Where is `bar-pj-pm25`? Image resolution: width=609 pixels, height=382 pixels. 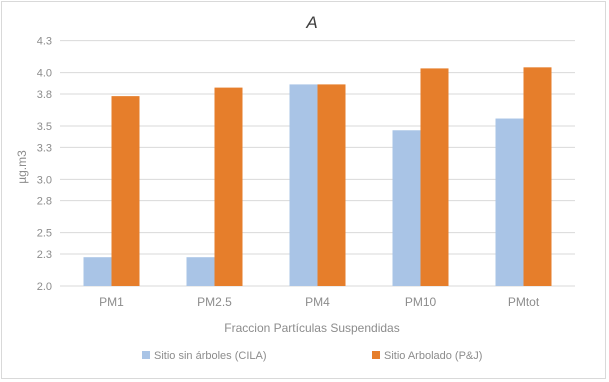
bar-pj-pm25 is located at coordinates (228, 186).